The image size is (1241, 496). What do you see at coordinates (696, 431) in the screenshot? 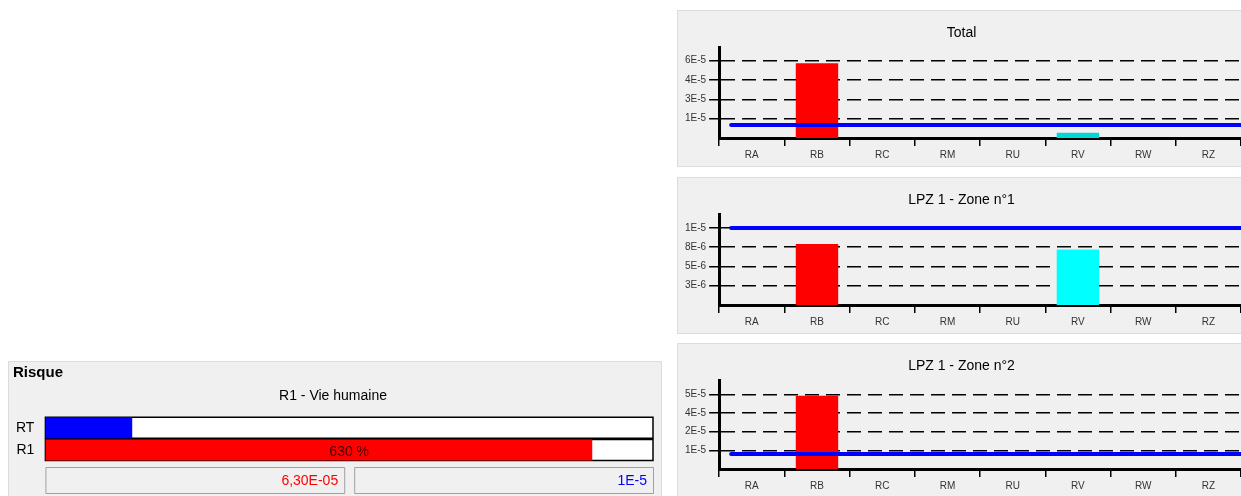
I see `y-tick-label: 2E-5` at bounding box center [696, 431].